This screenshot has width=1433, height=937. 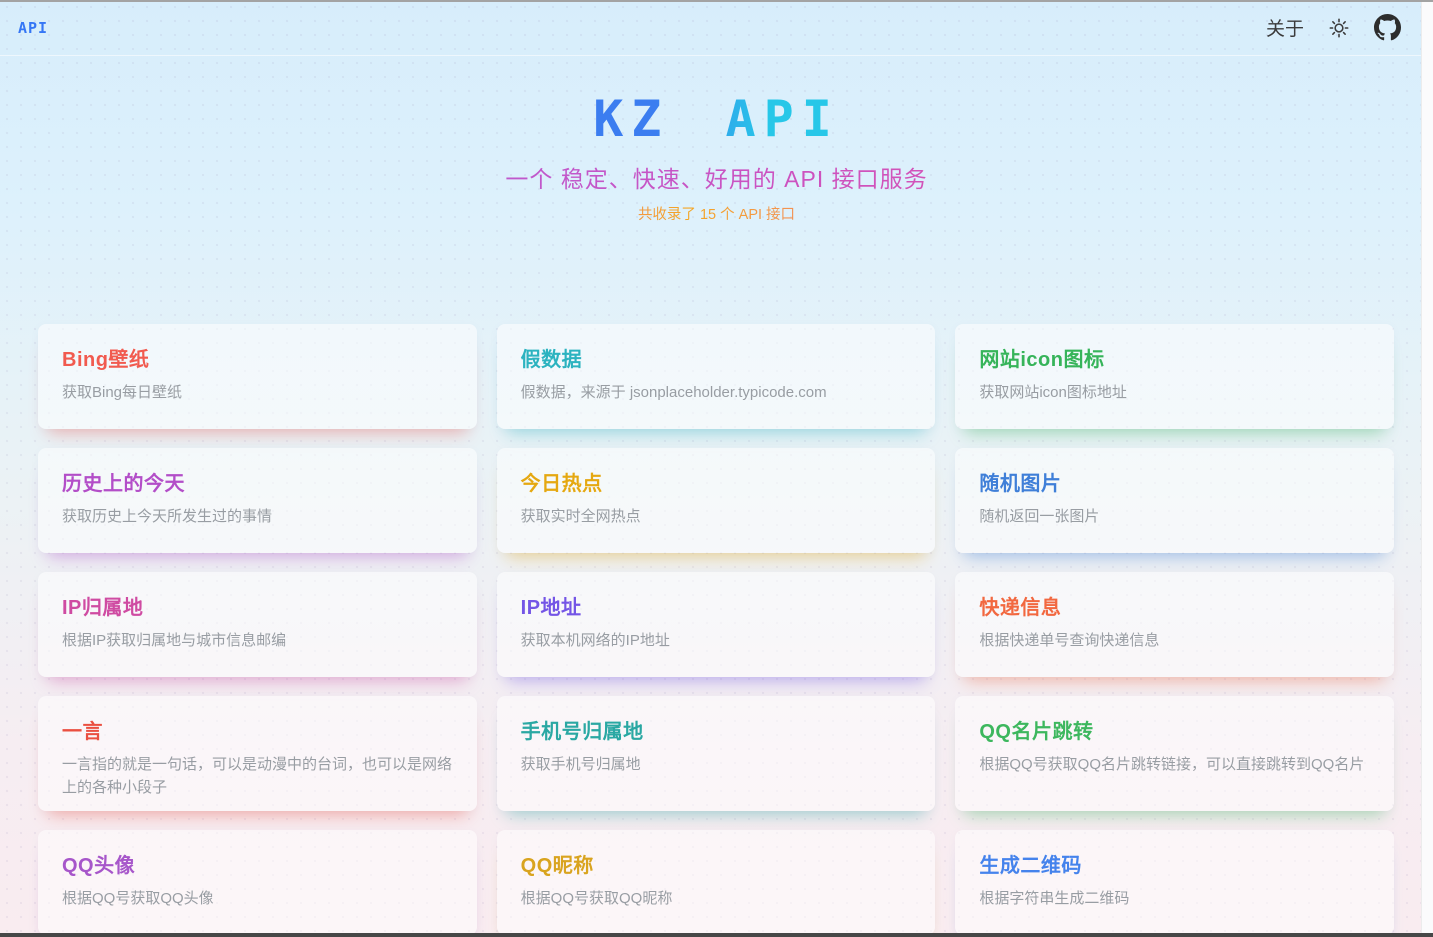 What do you see at coordinates (557, 866) in the screenshot?
I see `api-card-title: QQ昵称` at bounding box center [557, 866].